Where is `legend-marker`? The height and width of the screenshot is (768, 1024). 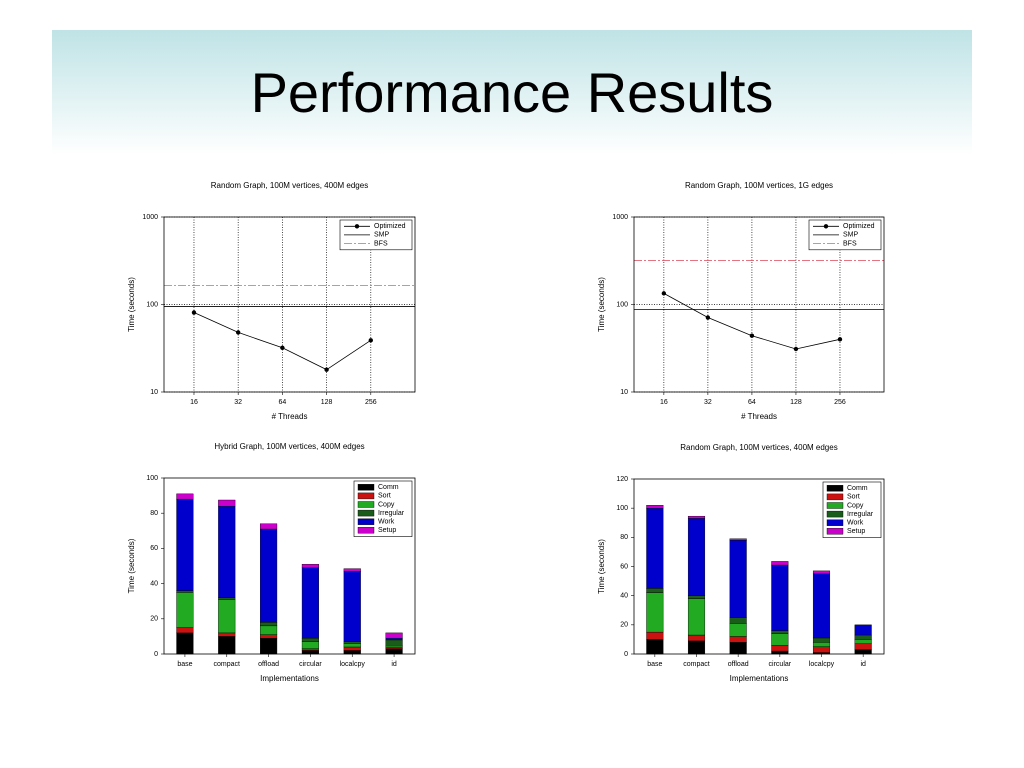 legend-marker is located at coordinates (357, 226).